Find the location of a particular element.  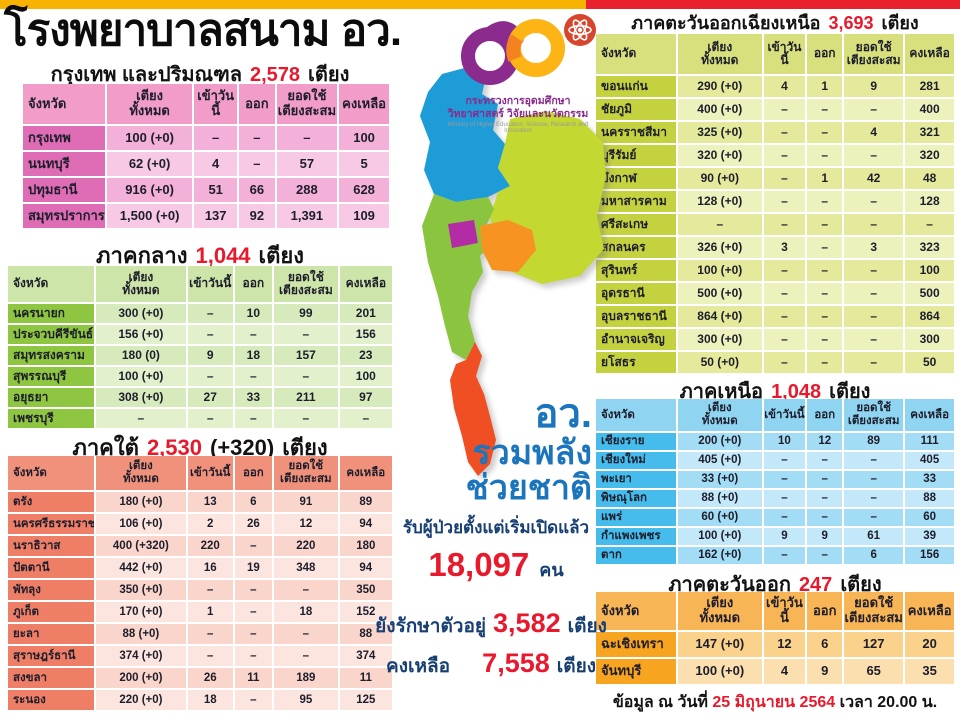

remaining-value: 7,558 is located at coordinates (516, 663).